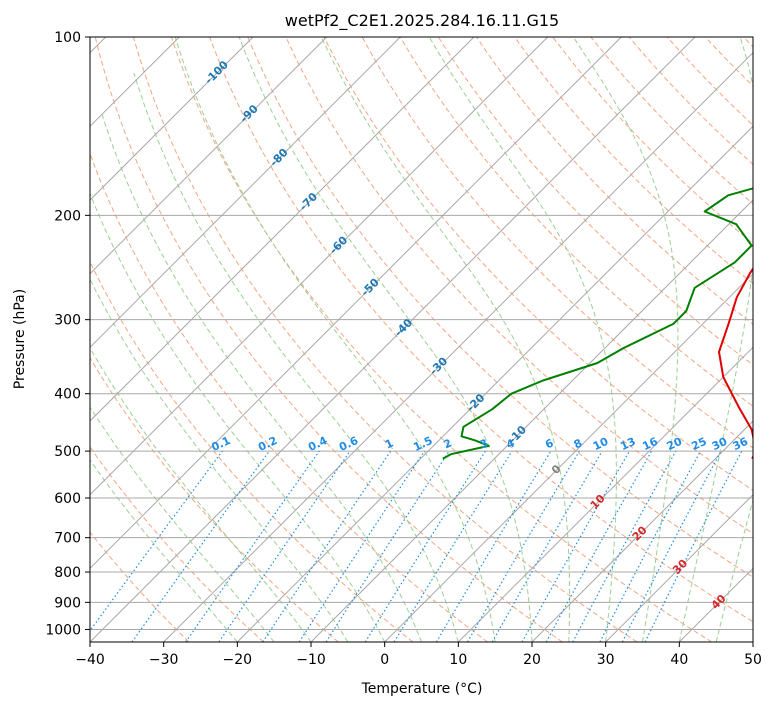 This screenshot has width=775, height=708. Describe the element at coordinates (90, 660) in the screenshot. I see `x-tick-label: −40` at that location.